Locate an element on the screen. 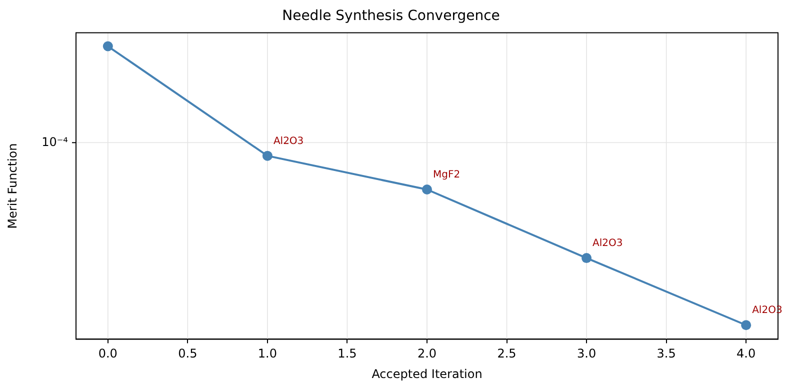 This screenshot has height=390, width=786. ref-line-label: 10⁻⁴ is located at coordinates (55, 141).